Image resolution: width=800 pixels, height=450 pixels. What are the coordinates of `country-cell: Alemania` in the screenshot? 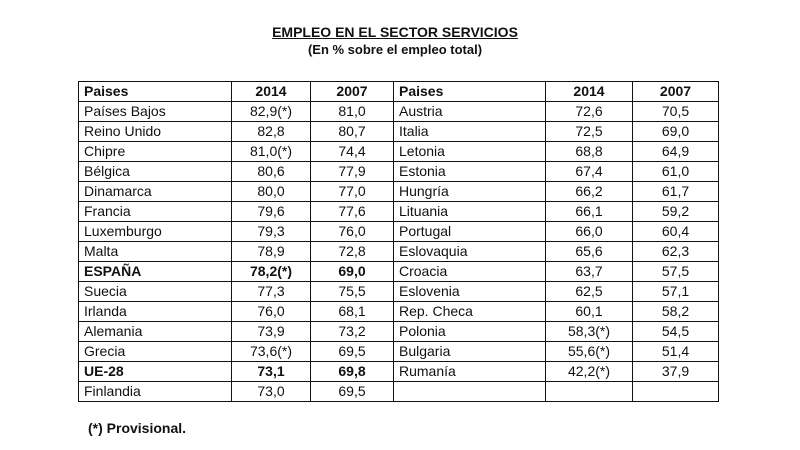 It's located at (155, 331).